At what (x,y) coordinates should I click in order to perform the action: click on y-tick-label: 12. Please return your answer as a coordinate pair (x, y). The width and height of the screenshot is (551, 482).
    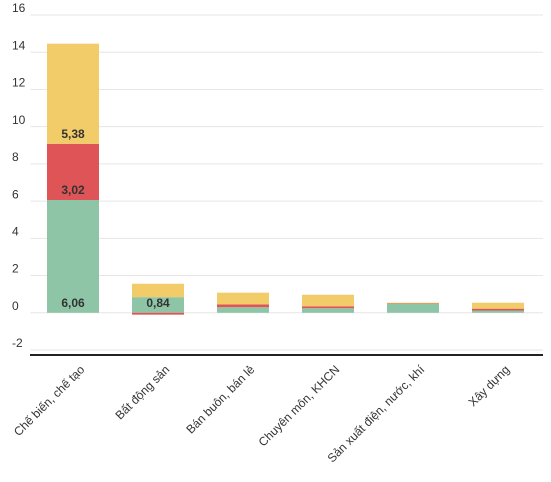
    Looking at the image, I should click on (19, 83).